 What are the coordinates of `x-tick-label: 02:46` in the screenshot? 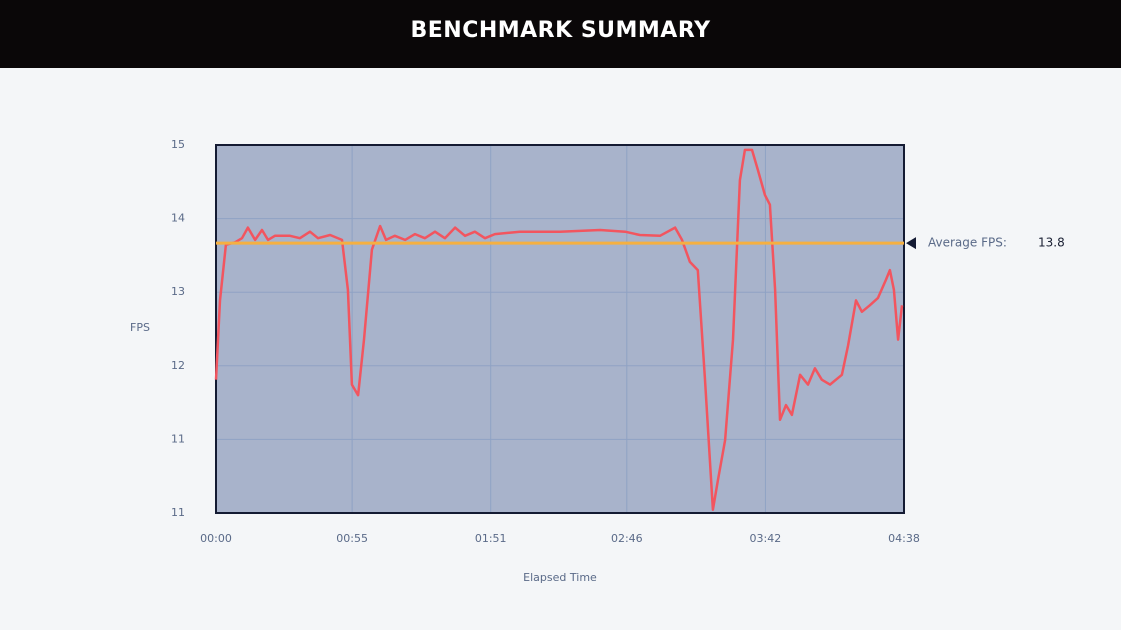 It's located at (627, 538).